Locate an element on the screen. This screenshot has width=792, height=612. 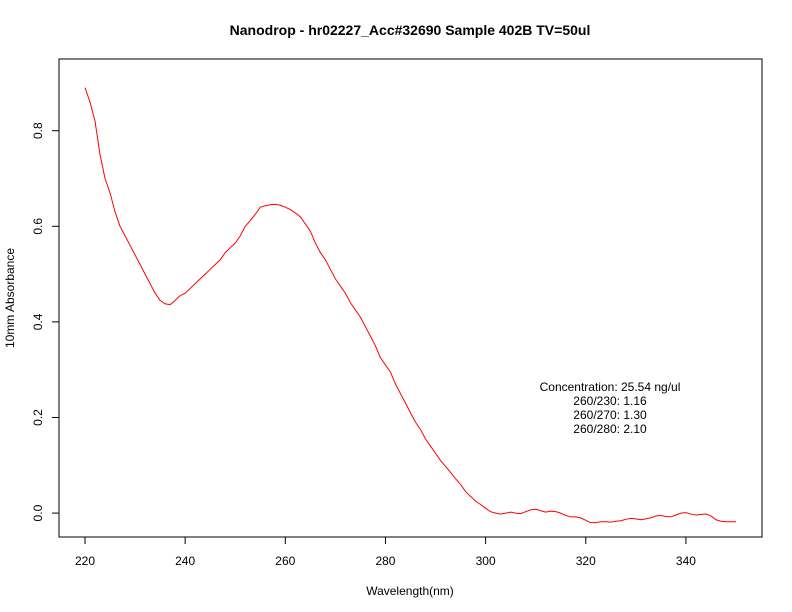
y-tick-label: 0.6 is located at coordinates (38, 226).